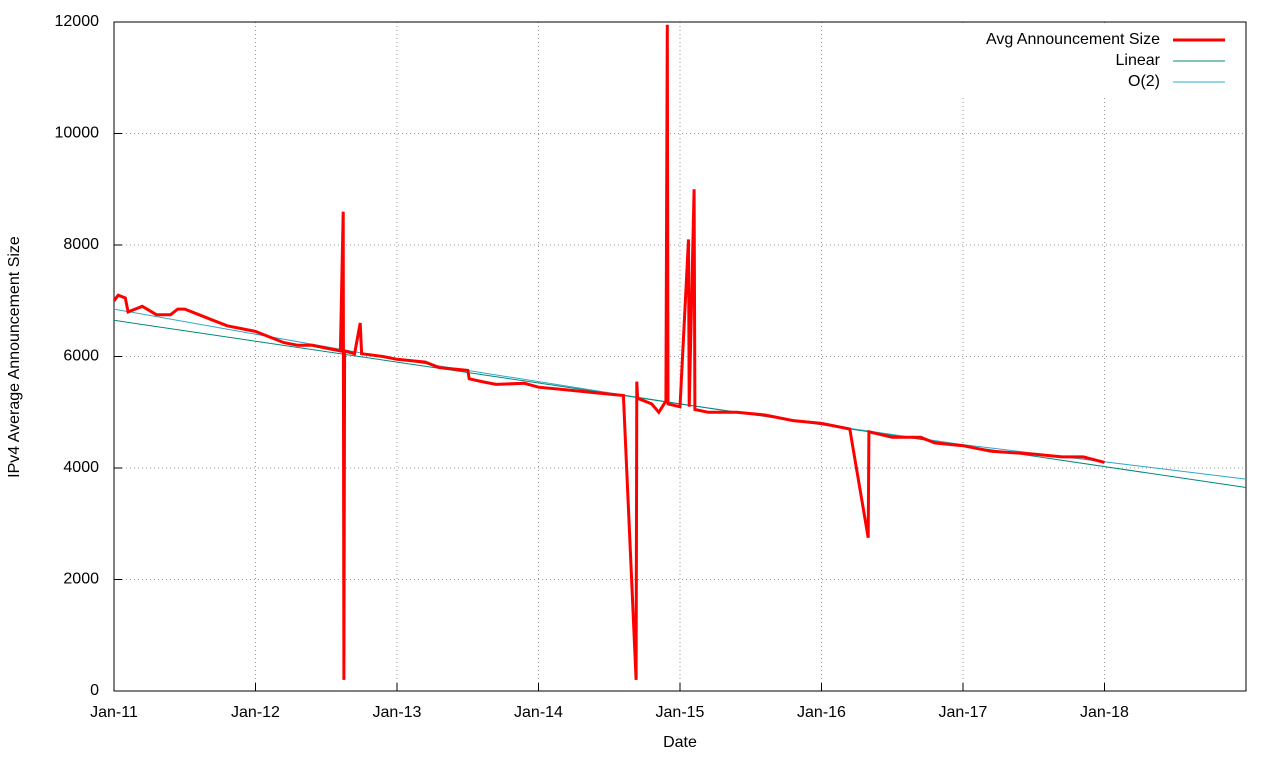 Image resolution: width=1280 pixels, height=760 pixels. Describe the element at coordinates (1073, 39) in the screenshot. I see `legend-label: Avg Announcement Size` at that location.